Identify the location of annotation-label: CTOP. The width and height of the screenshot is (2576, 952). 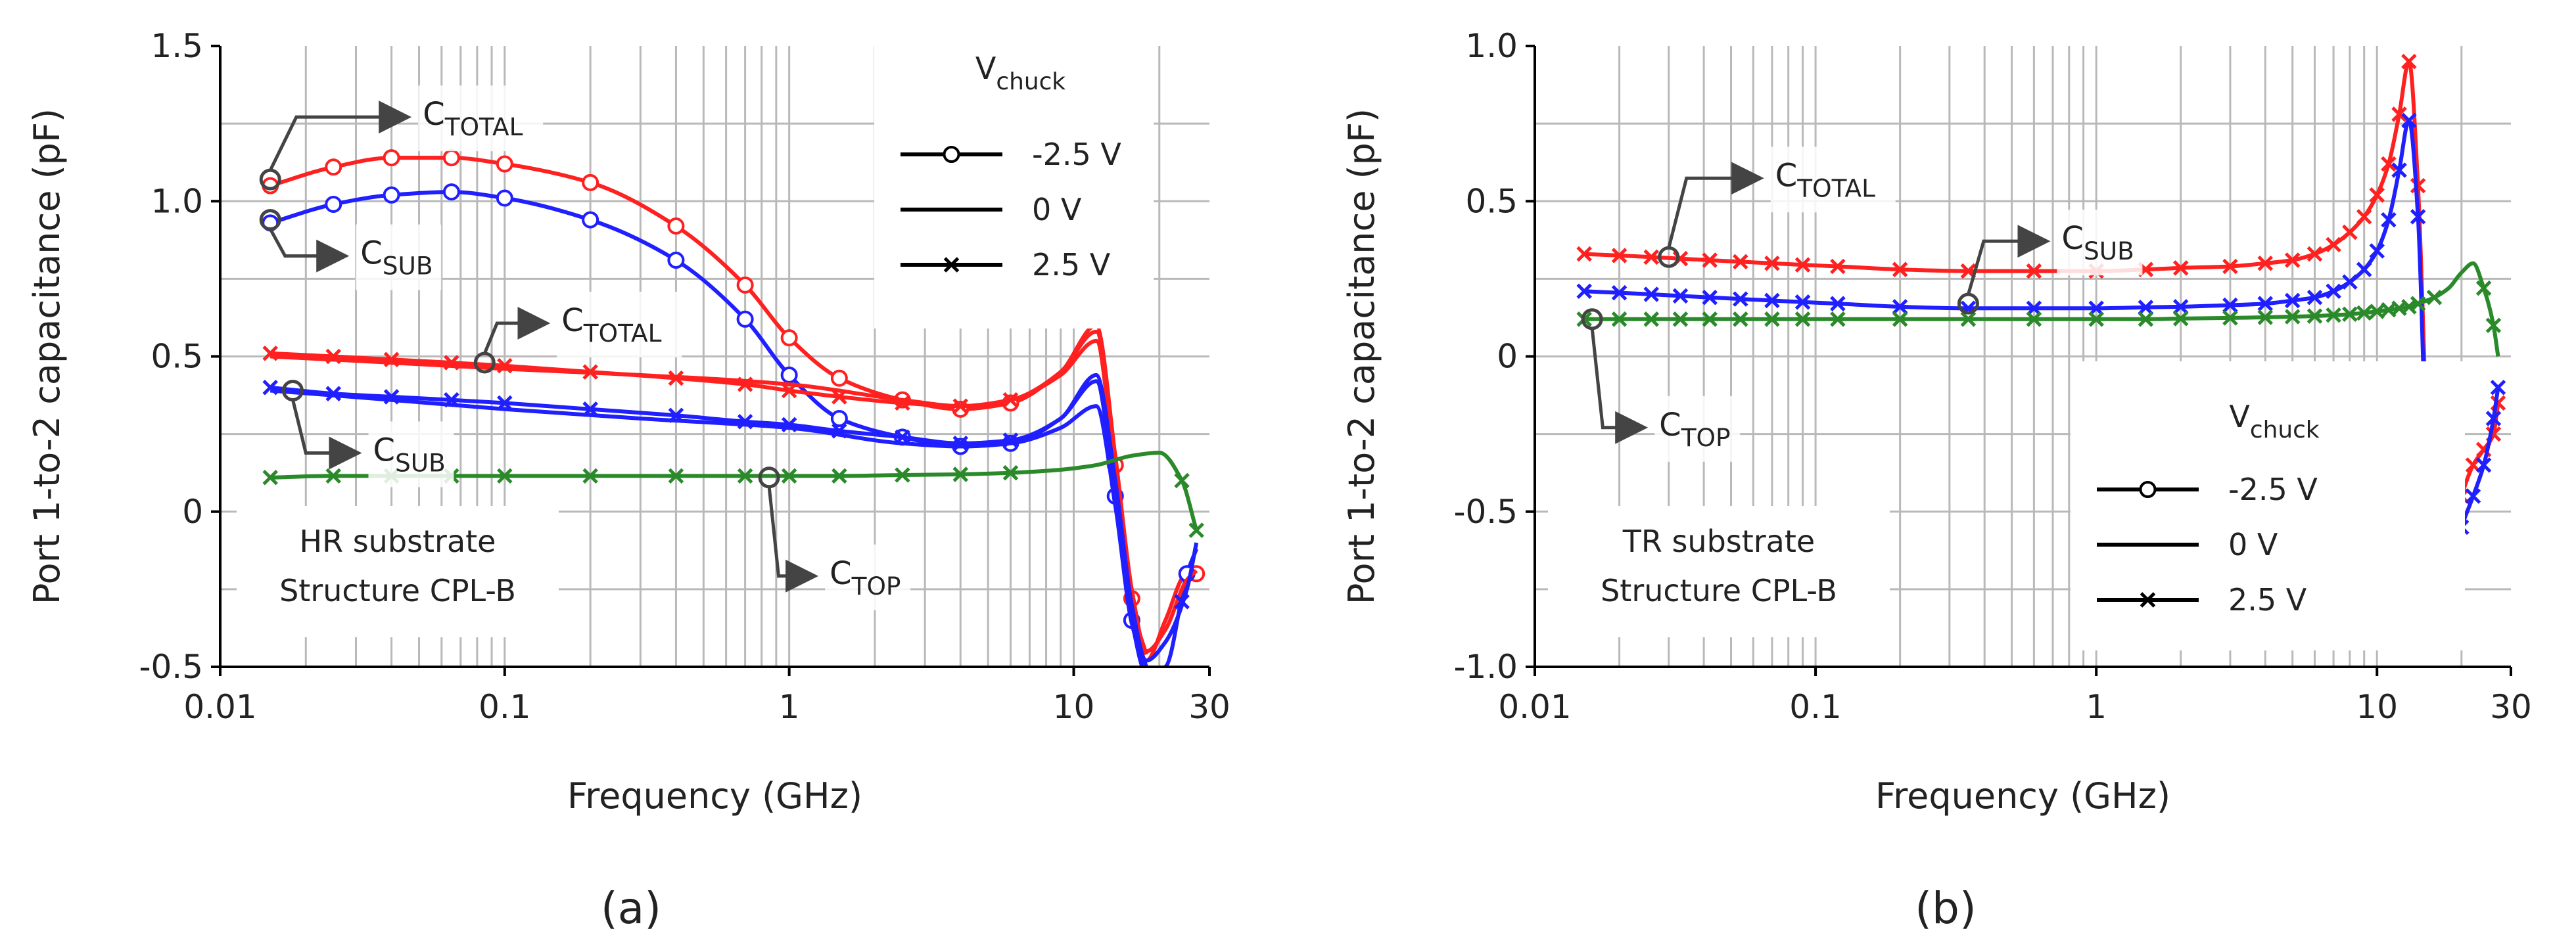
(1694, 429).